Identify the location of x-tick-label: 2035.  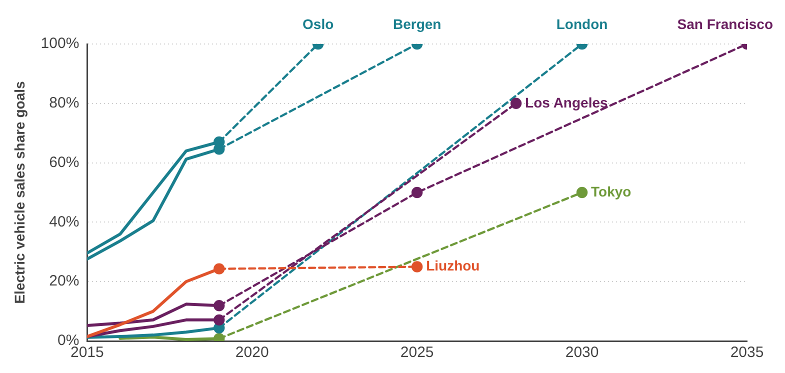
(747, 353).